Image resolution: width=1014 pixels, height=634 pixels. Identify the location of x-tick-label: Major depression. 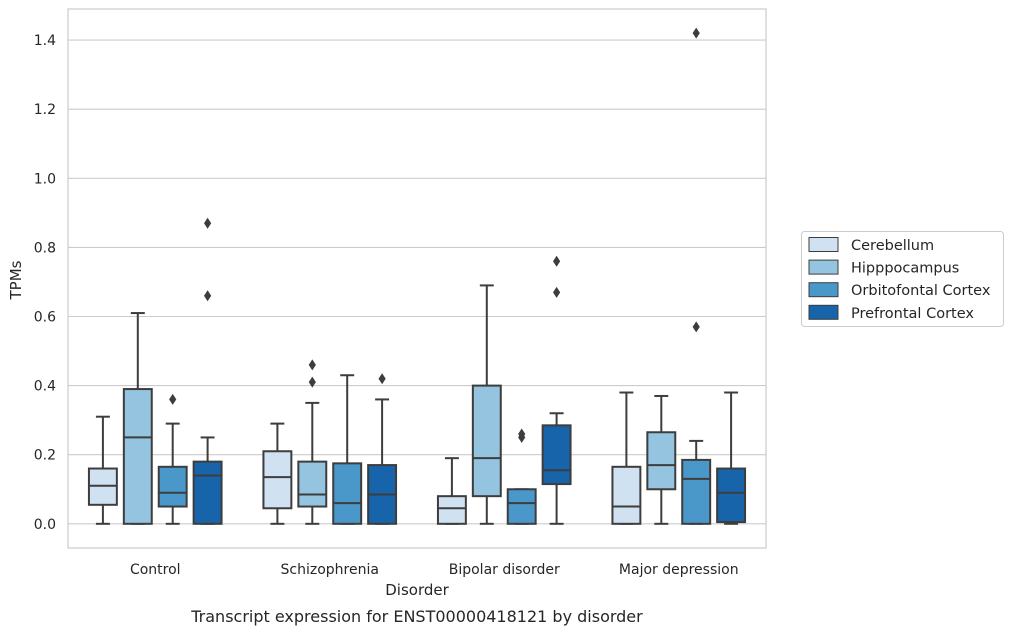
(679, 570).